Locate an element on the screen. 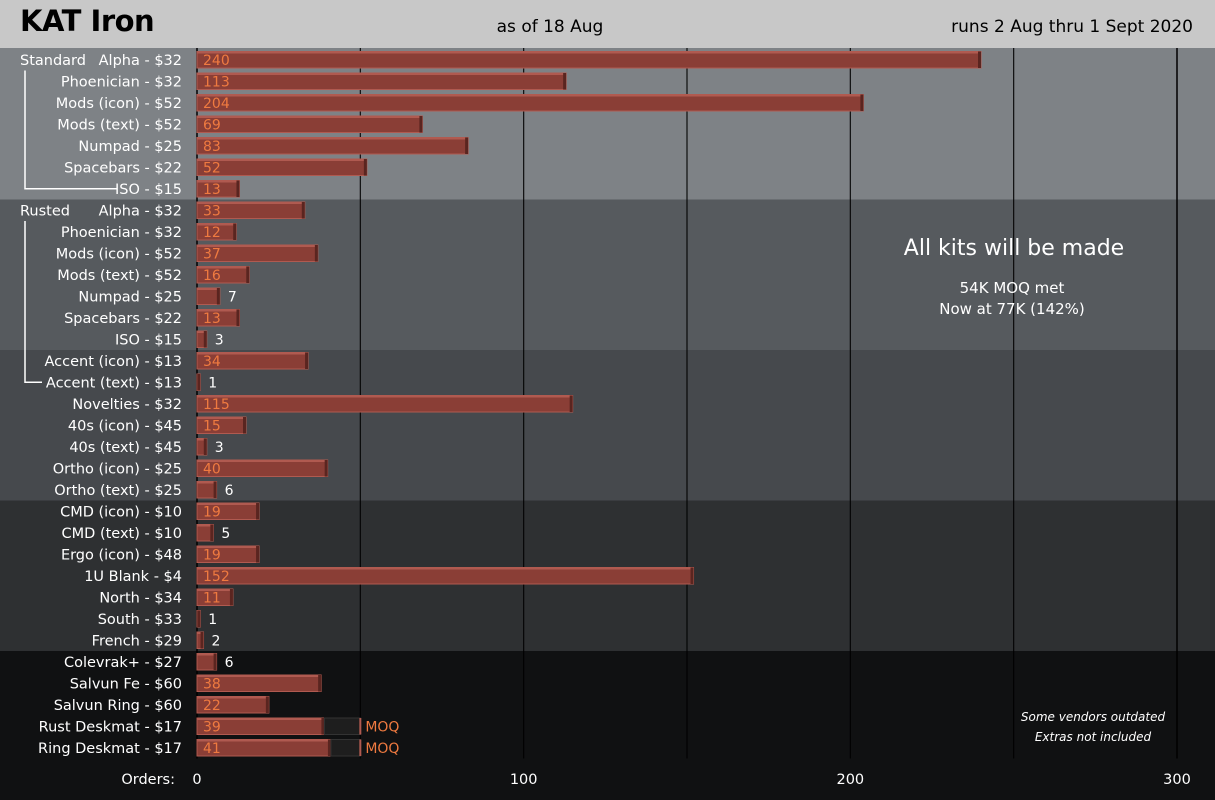  bar-value-label: 41 is located at coordinates (212, 749).